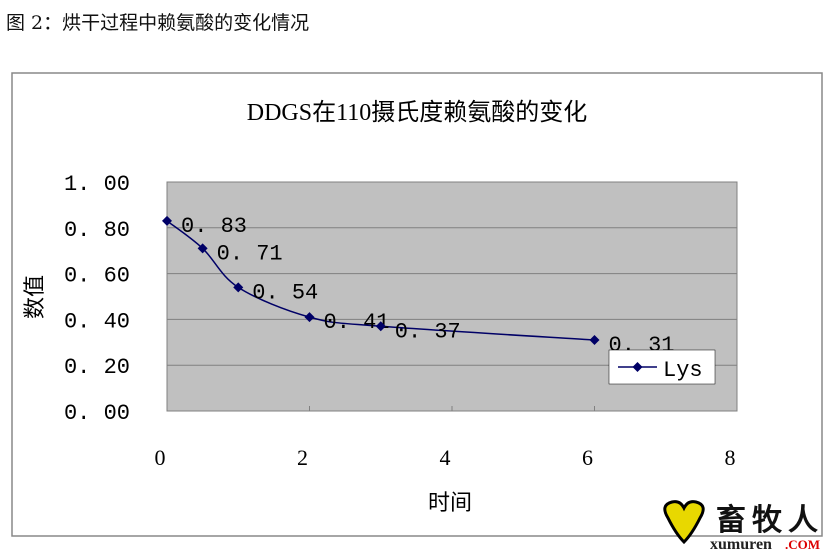  Describe the element at coordinates (214, 226) in the screenshot. I see `data-label: 0. 83` at that location.